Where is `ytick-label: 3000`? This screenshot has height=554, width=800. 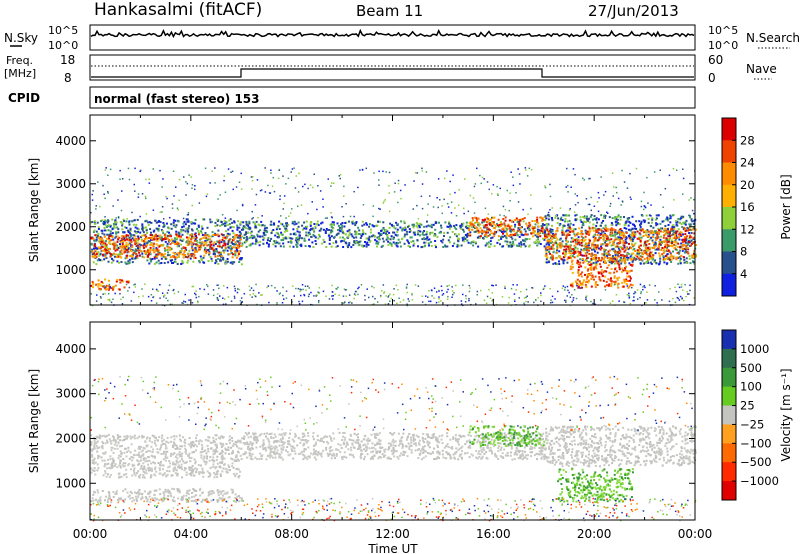 ytick-label: 3000 is located at coordinates (70, 184).